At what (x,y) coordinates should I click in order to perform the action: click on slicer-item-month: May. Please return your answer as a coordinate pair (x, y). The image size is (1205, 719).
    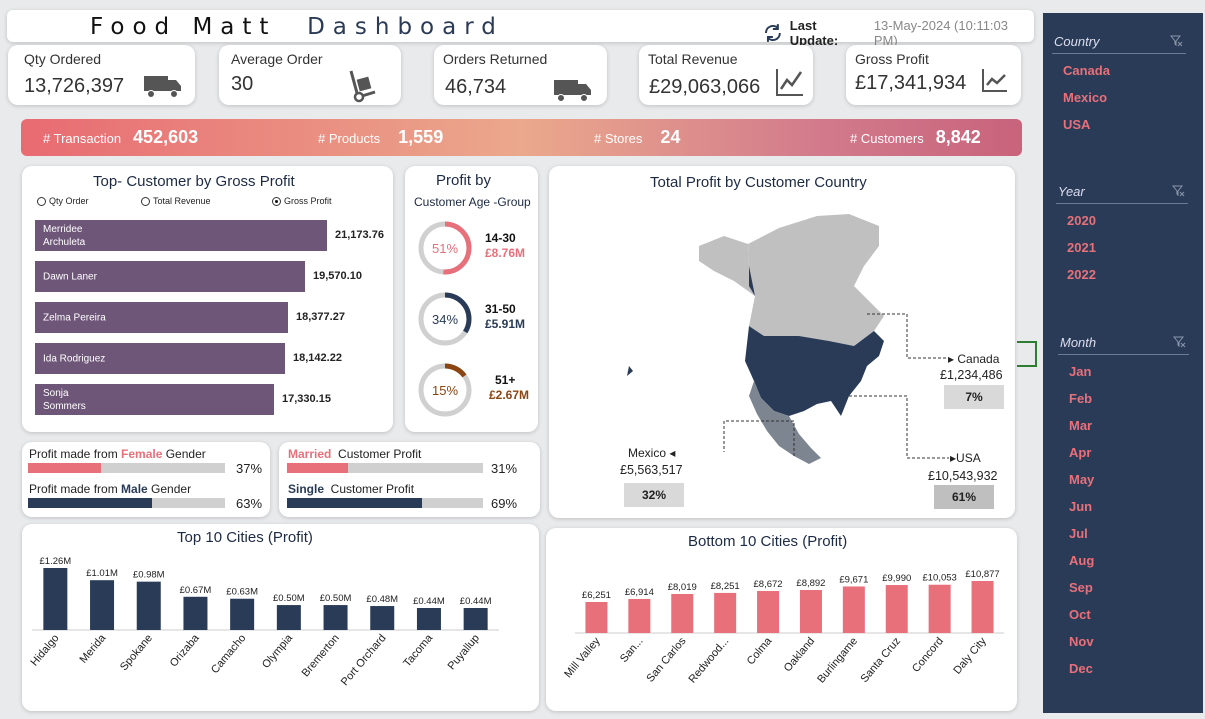
    Looking at the image, I should click on (1082, 479).